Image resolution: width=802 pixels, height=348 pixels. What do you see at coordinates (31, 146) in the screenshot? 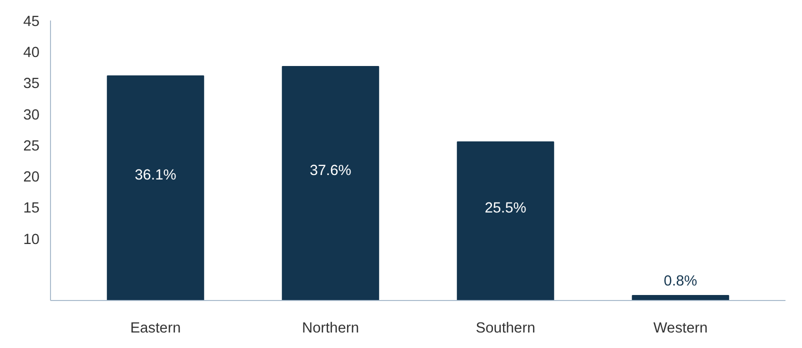
I see `y-tick-label: 25` at bounding box center [31, 146].